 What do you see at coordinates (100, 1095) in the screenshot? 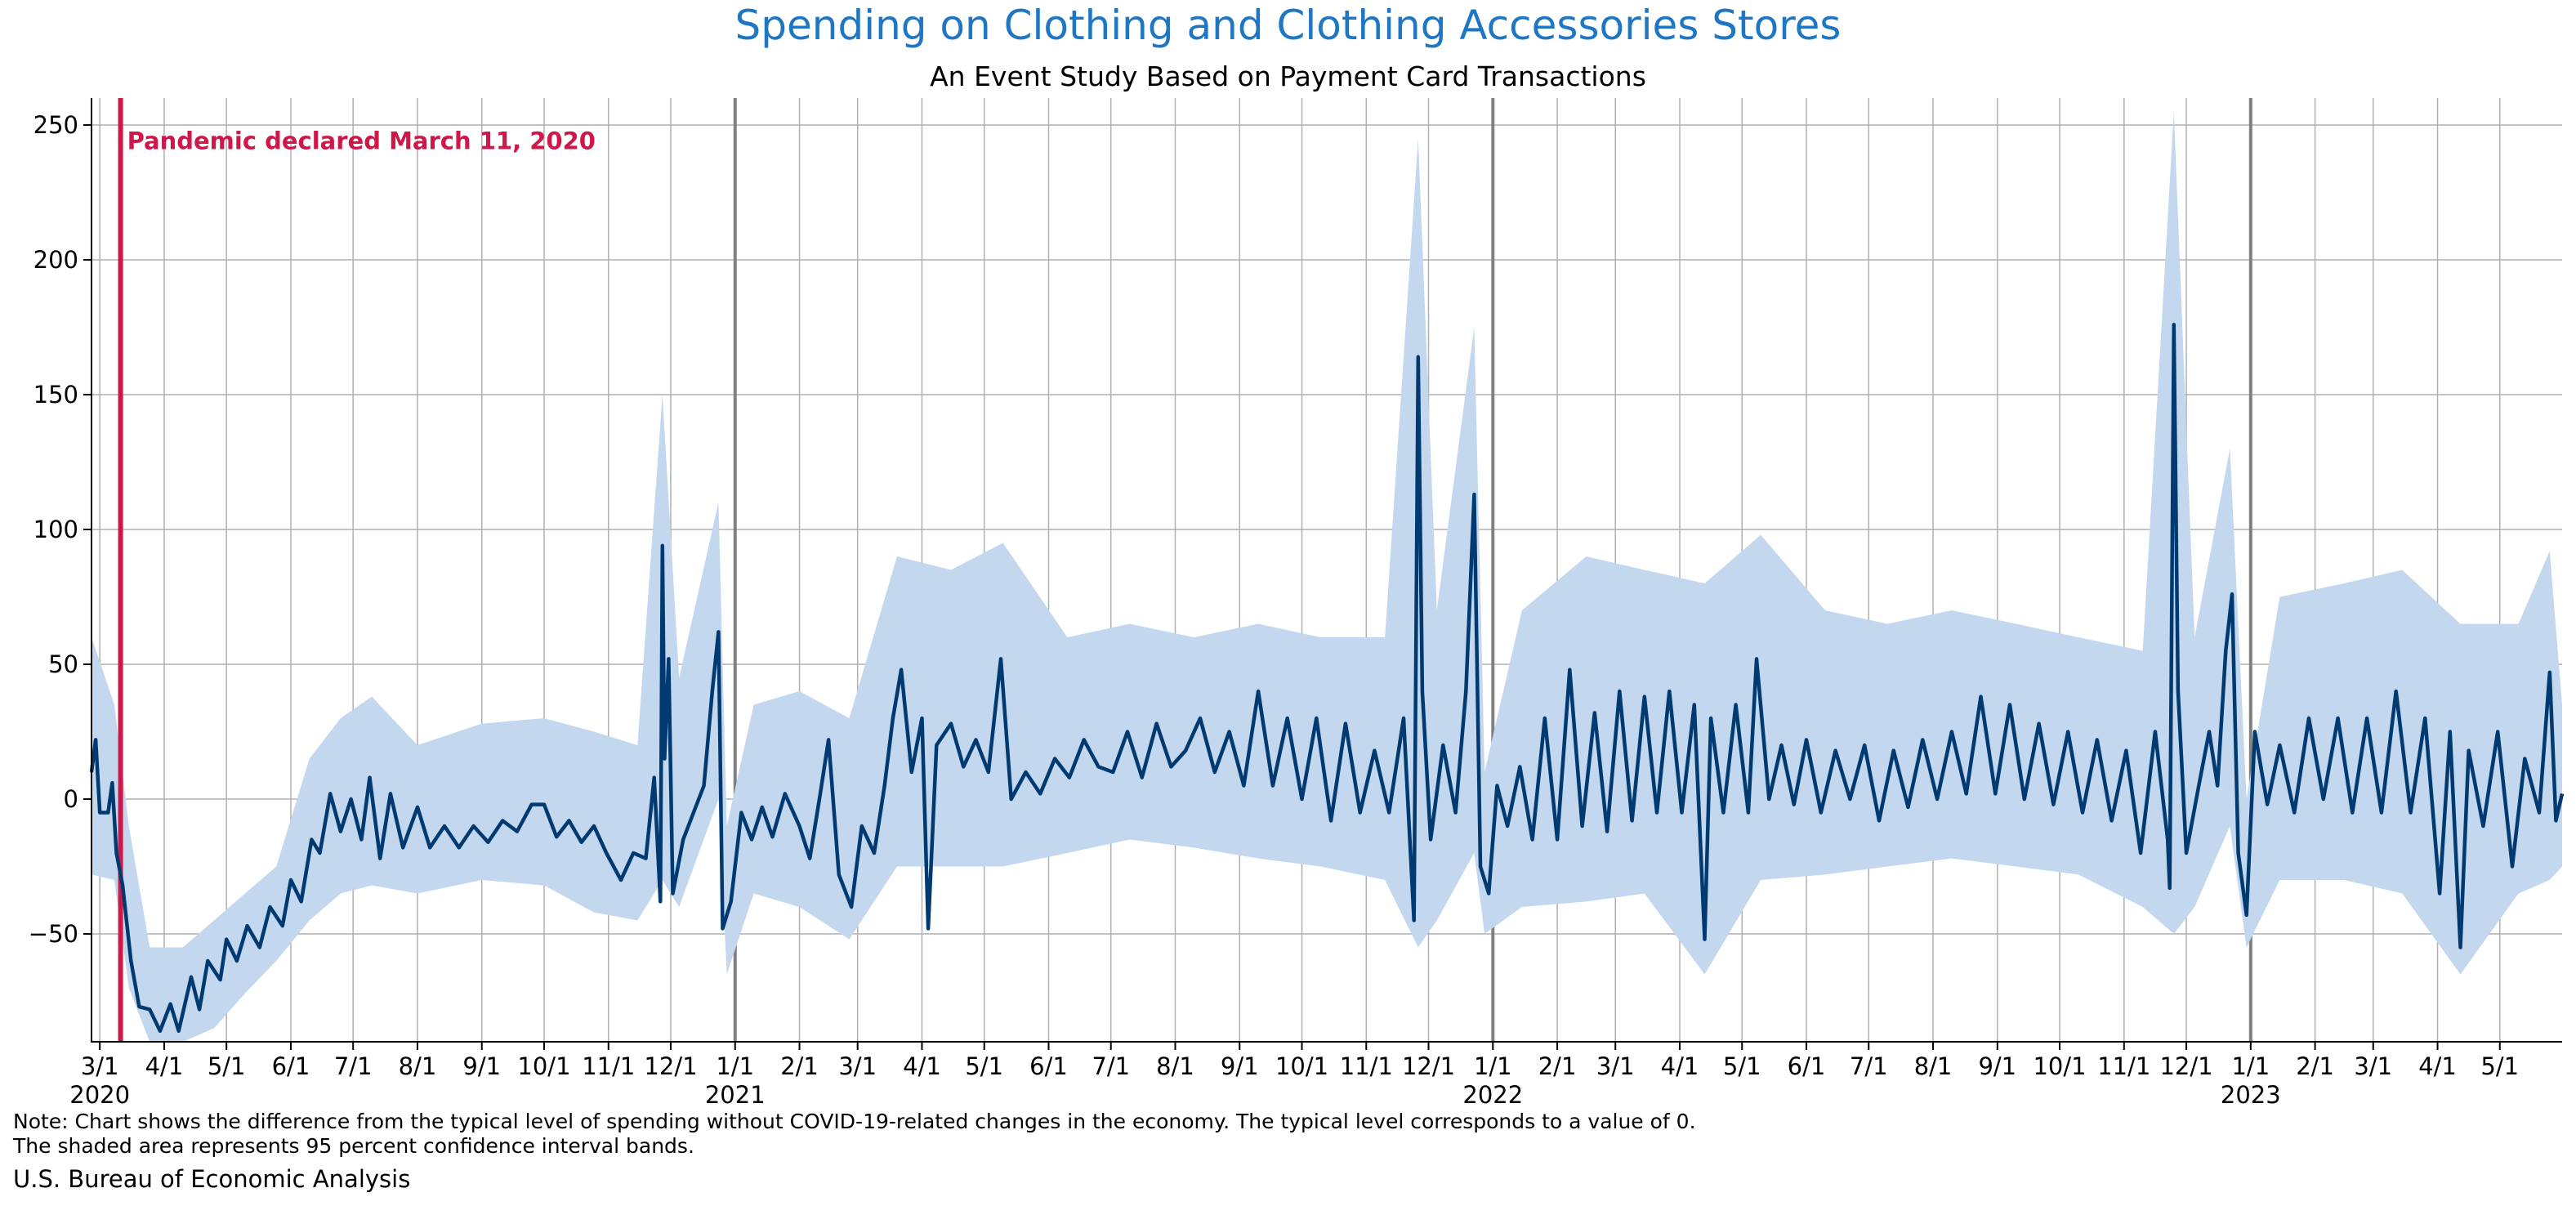
I see `x-year-label: 2020` at bounding box center [100, 1095].